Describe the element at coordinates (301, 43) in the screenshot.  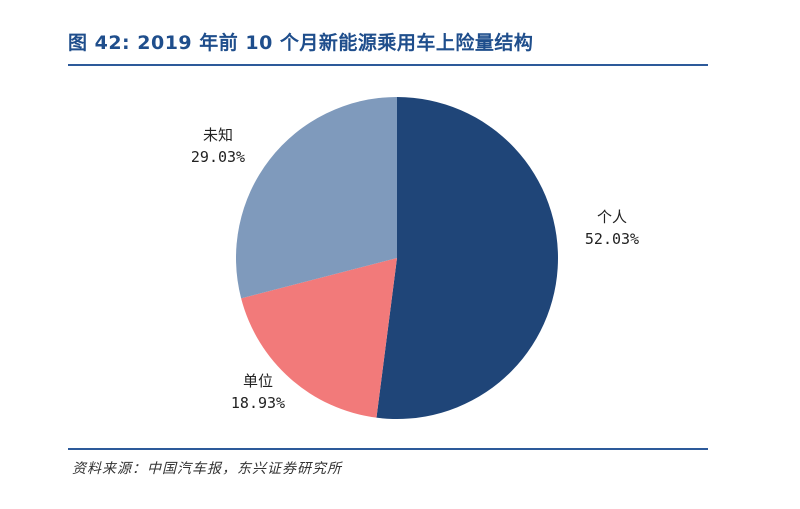
I see `chart-title: 图 42: 2019 年前 10 个月新能源乘用车上险量结构` at that location.